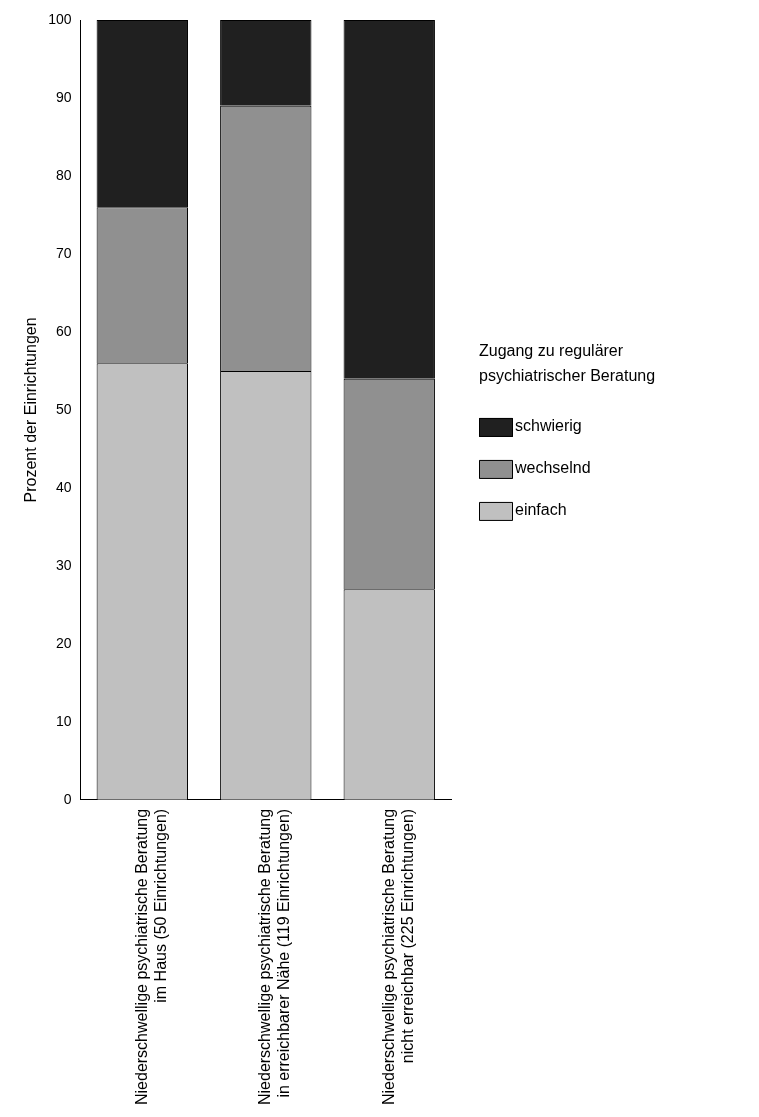  I want to click on x-tick-label: Niederschwellige psychiatrische Beratung im Haus (50 Einrichtungen), so click(150, 957).